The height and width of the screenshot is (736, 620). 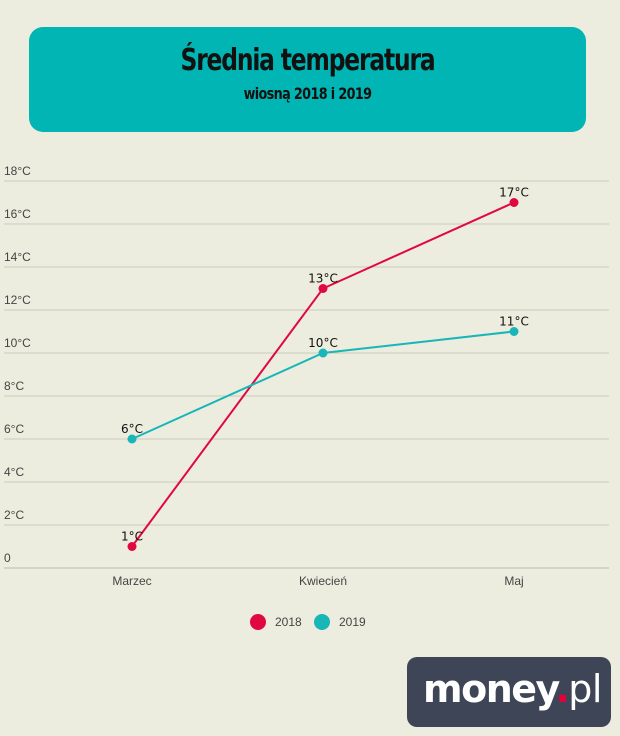 What do you see at coordinates (323, 279) in the screenshot?
I see `data-label: 13°C` at bounding box center [323, 279].